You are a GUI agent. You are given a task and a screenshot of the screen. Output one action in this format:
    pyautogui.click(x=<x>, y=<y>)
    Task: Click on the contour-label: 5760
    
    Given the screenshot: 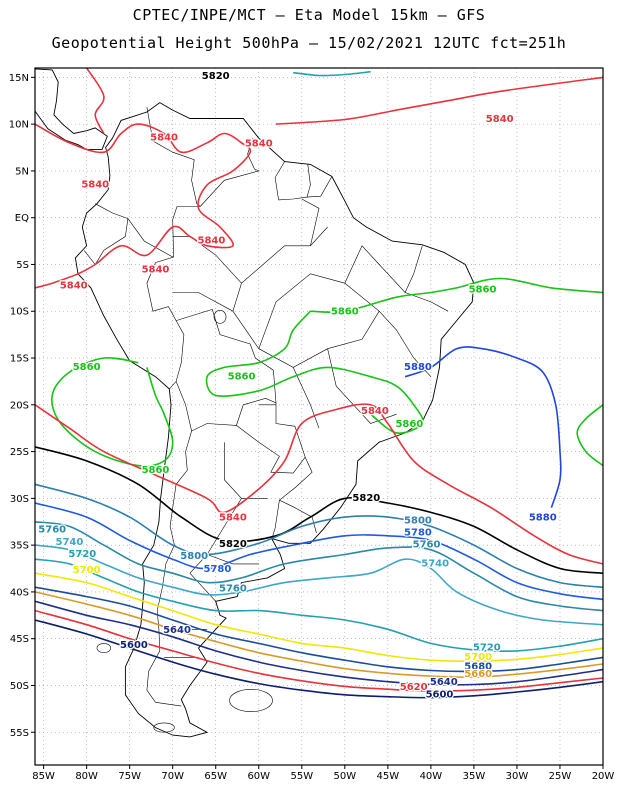 What is the action you would take?
    pyautogui.click(x=233, y=589)
    